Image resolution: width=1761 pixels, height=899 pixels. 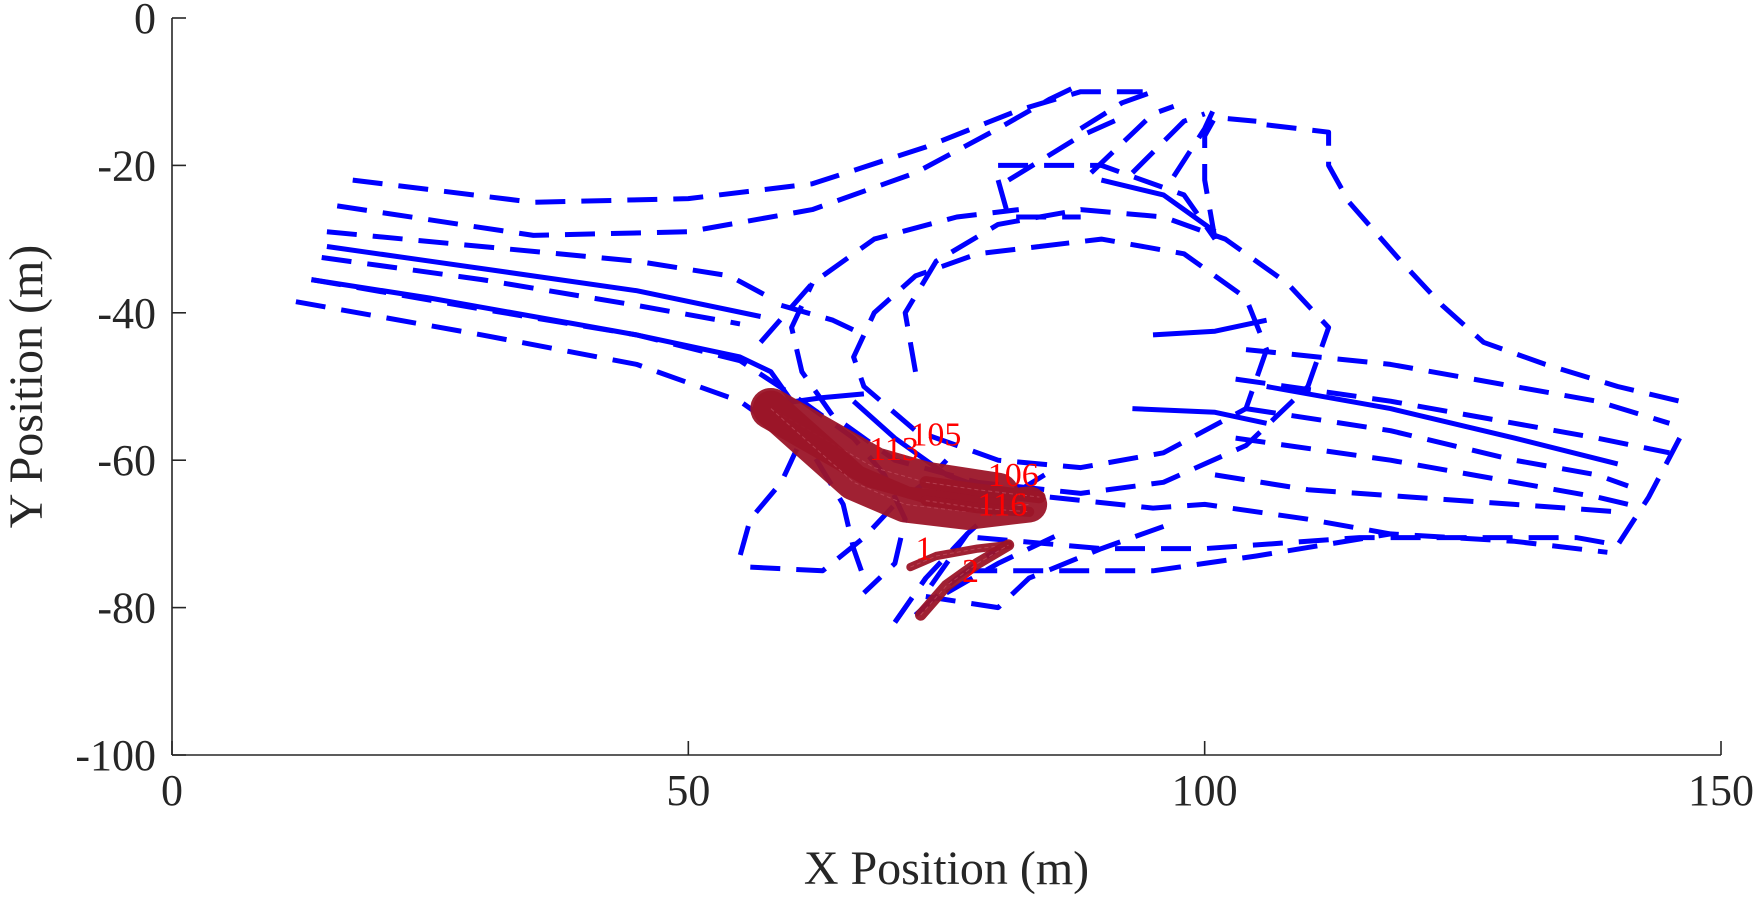 I want to click on y-tick-label: 0, so click(x=145, y=21).